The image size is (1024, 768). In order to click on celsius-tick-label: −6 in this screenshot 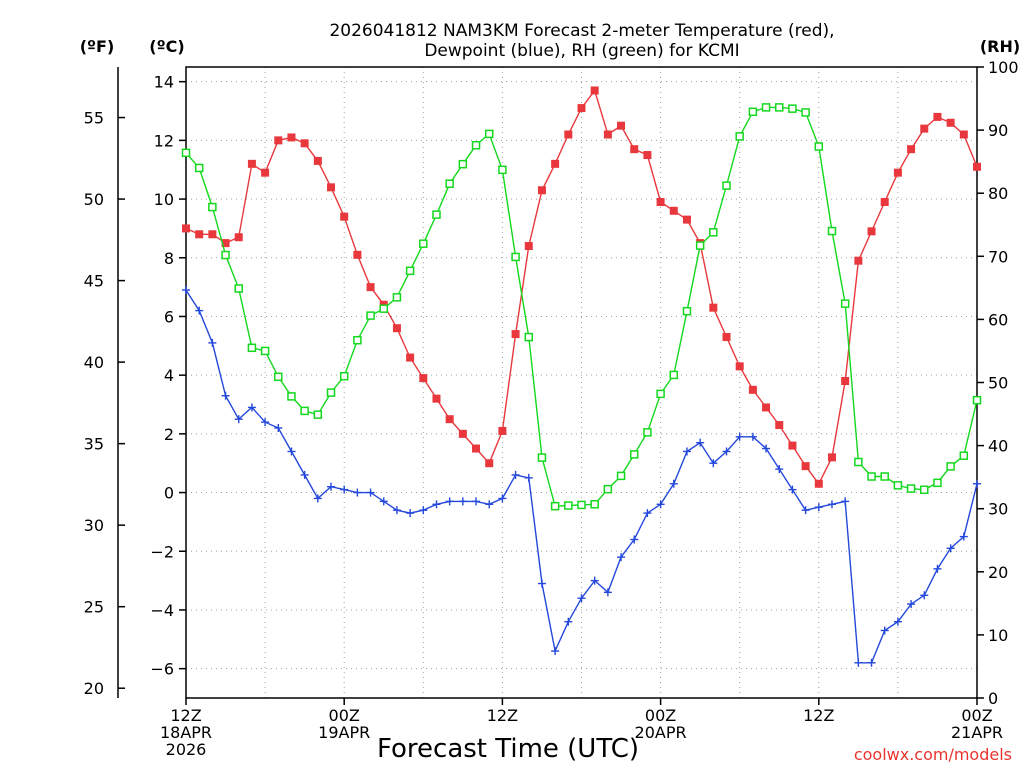, I will do `click(162, 669)`.